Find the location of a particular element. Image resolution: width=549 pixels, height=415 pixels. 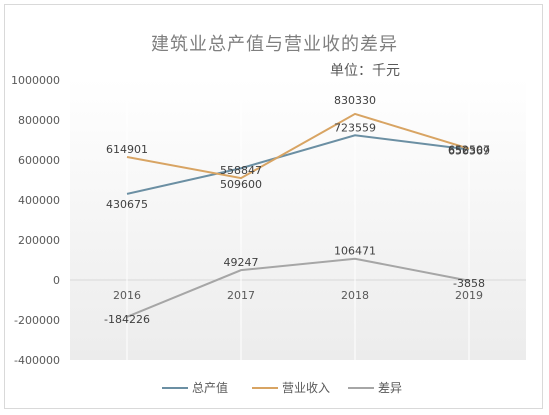

data-label: -3858 is located at coordinates (469, 283).